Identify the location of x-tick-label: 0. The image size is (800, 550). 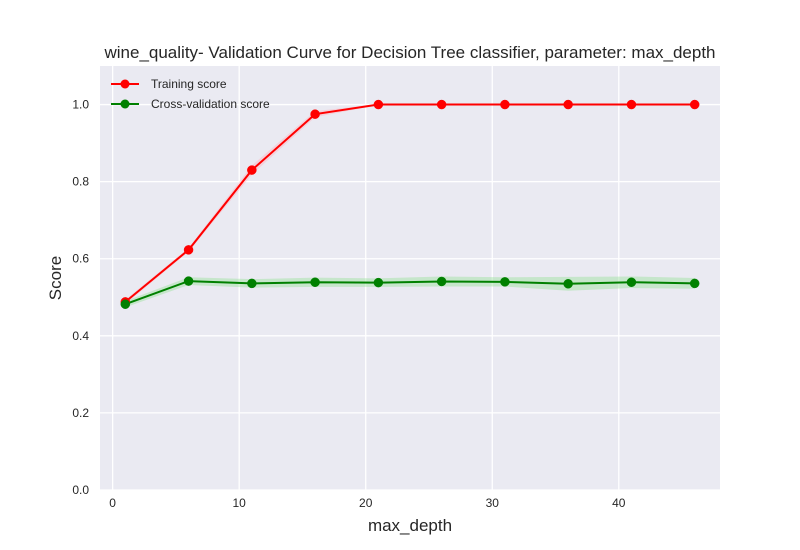
(112, 503).